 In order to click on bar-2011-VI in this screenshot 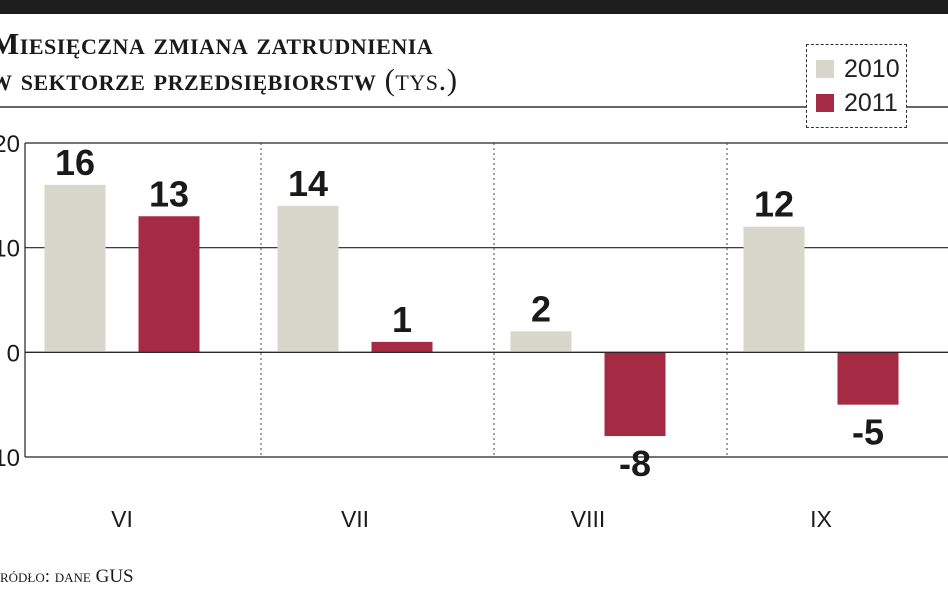, I will do `click(169, 284)`.